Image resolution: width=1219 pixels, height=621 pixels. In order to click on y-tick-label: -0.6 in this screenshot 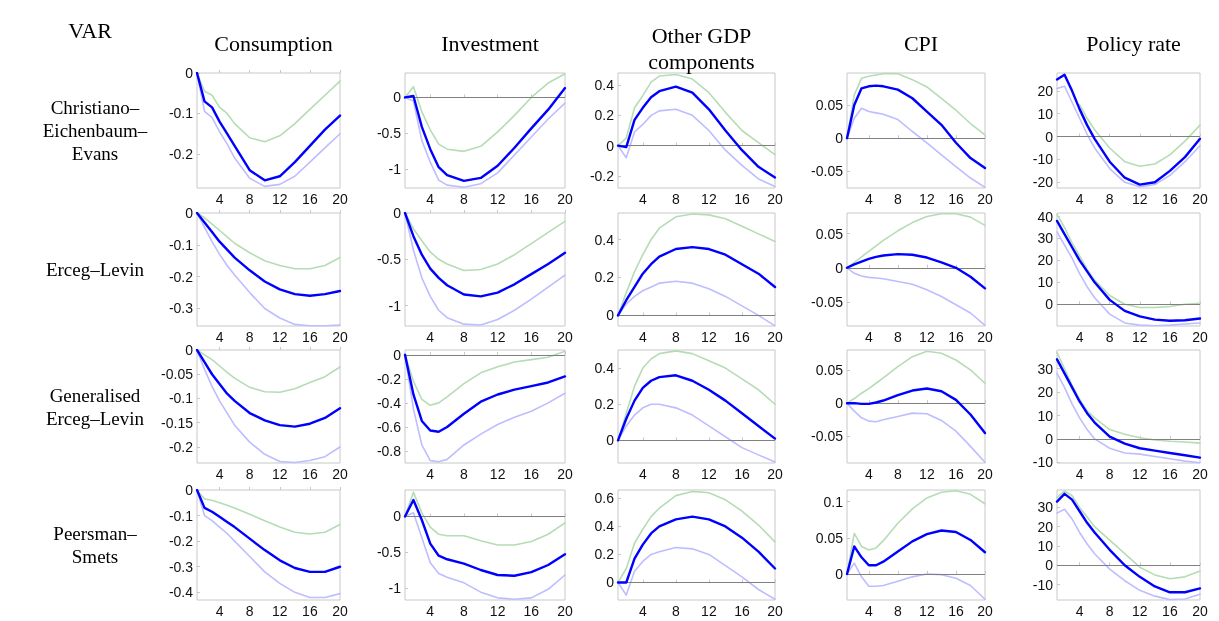, I will do `click(389, 426)`.